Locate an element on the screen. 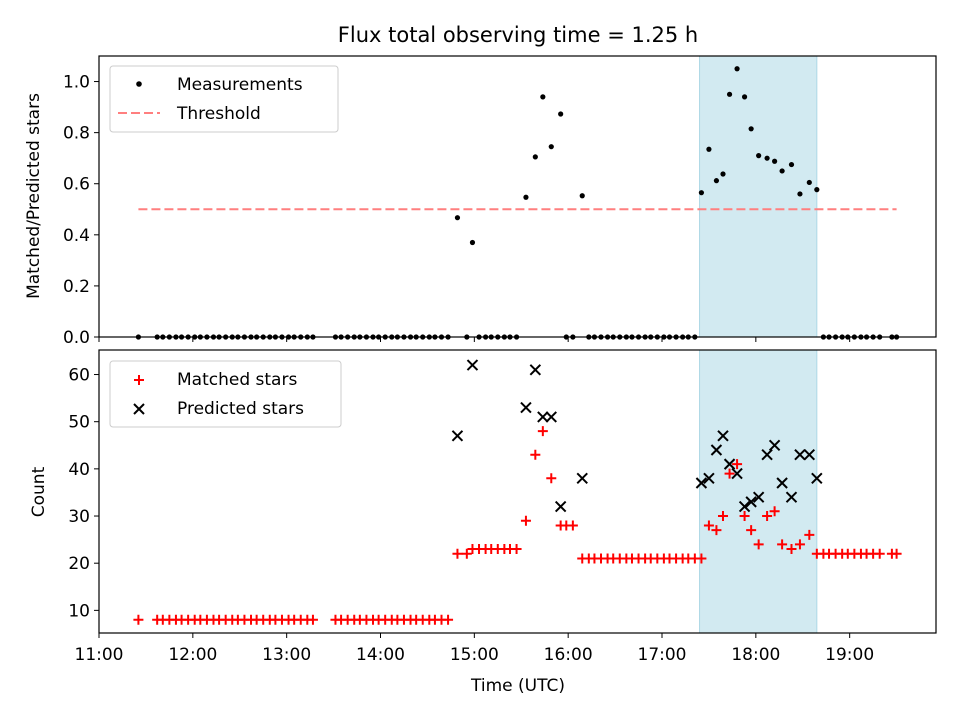  y-tick-label: 0.2 is located at coordinates (76, 287).